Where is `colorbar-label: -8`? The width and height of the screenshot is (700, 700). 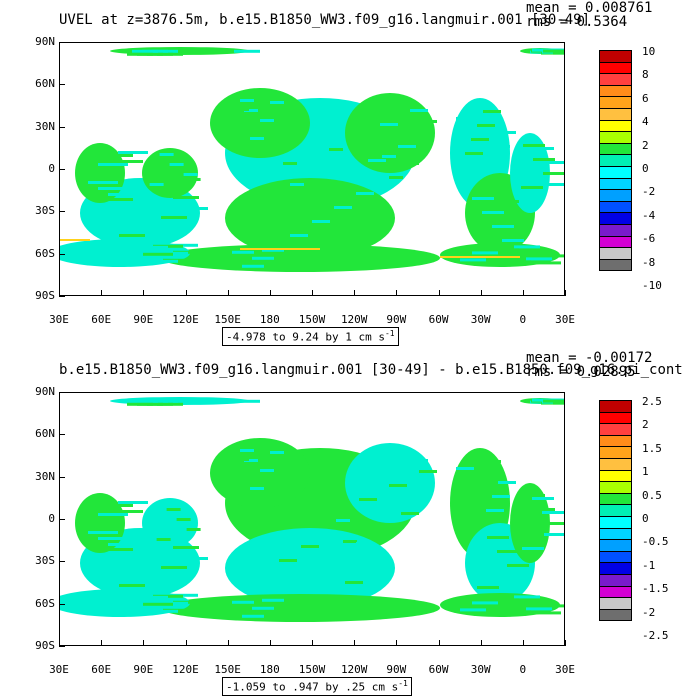 colorbar-label: -8 is located at coordinates (649, 262).